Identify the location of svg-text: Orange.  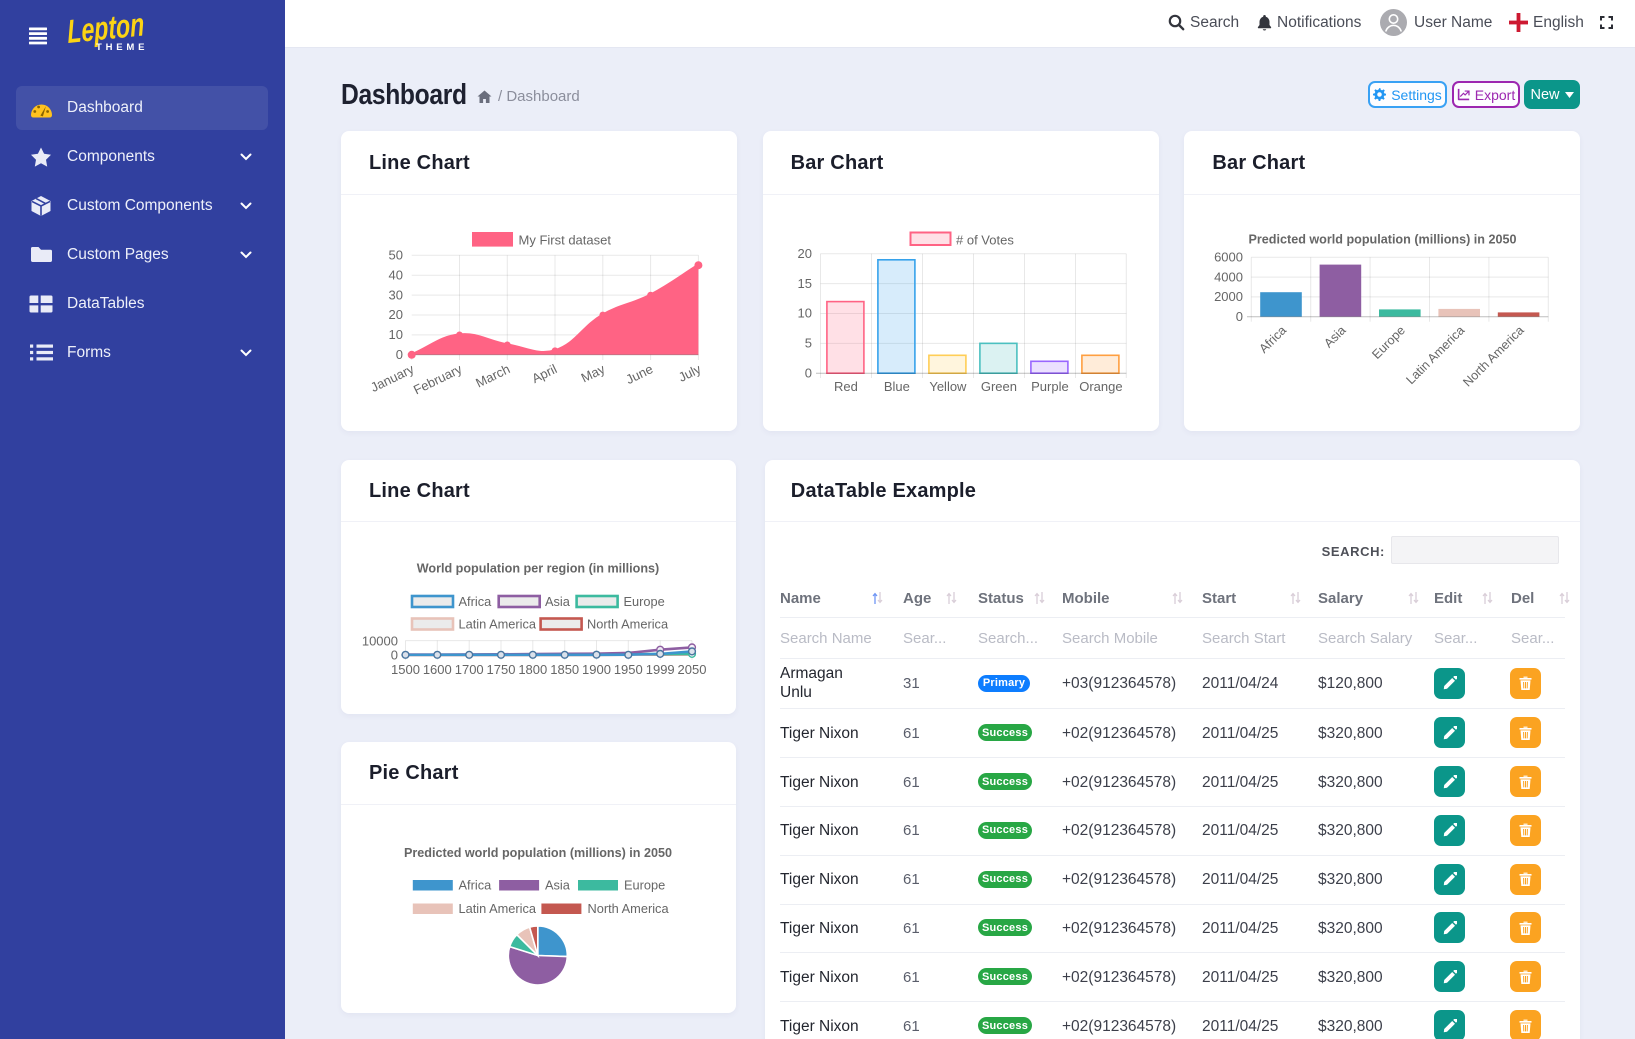
(1100, 386).